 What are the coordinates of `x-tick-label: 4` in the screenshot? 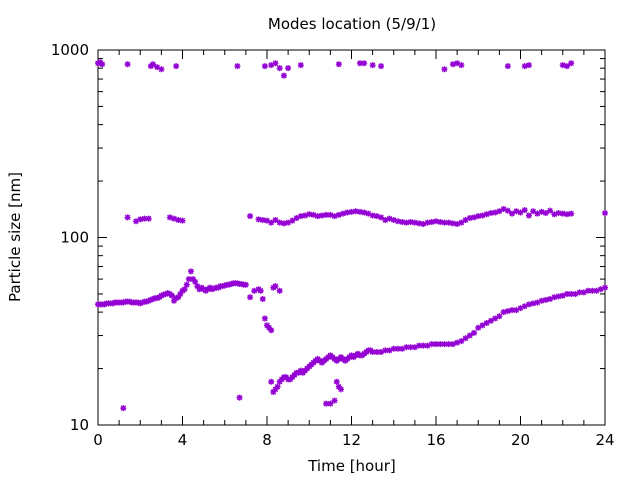 It's located at (183, 440).